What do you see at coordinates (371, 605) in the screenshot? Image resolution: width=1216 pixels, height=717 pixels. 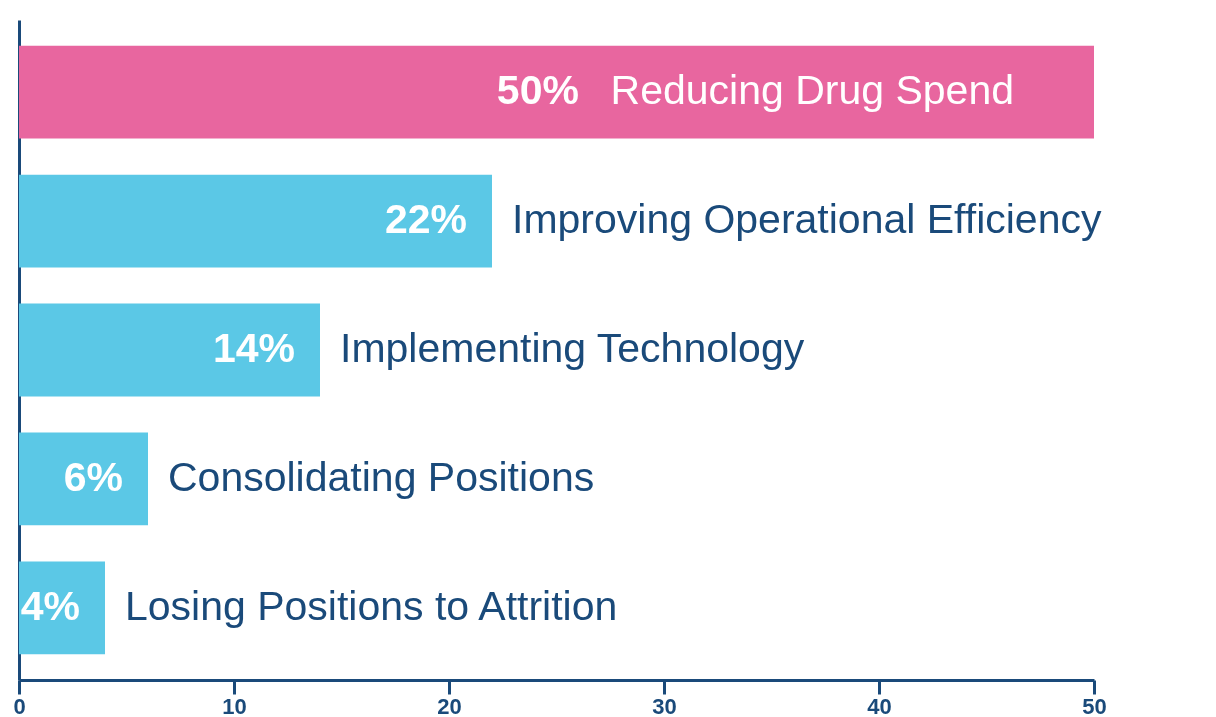 I see `y-tick-label: Losing Positions to Attrition` at bounding box center [371, 605].